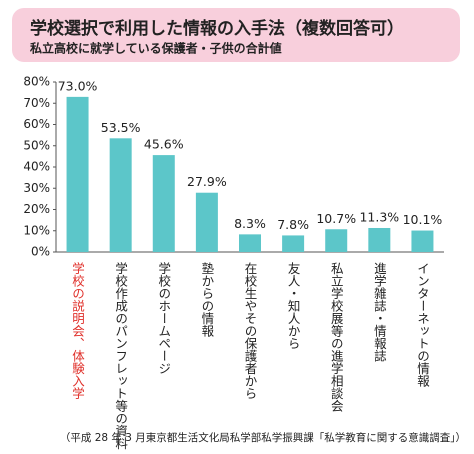 The image size is (474, 454). Describe the element at coordinates (36, 167) in the screenshot. I see `y-tick-label: 40%` at that location.